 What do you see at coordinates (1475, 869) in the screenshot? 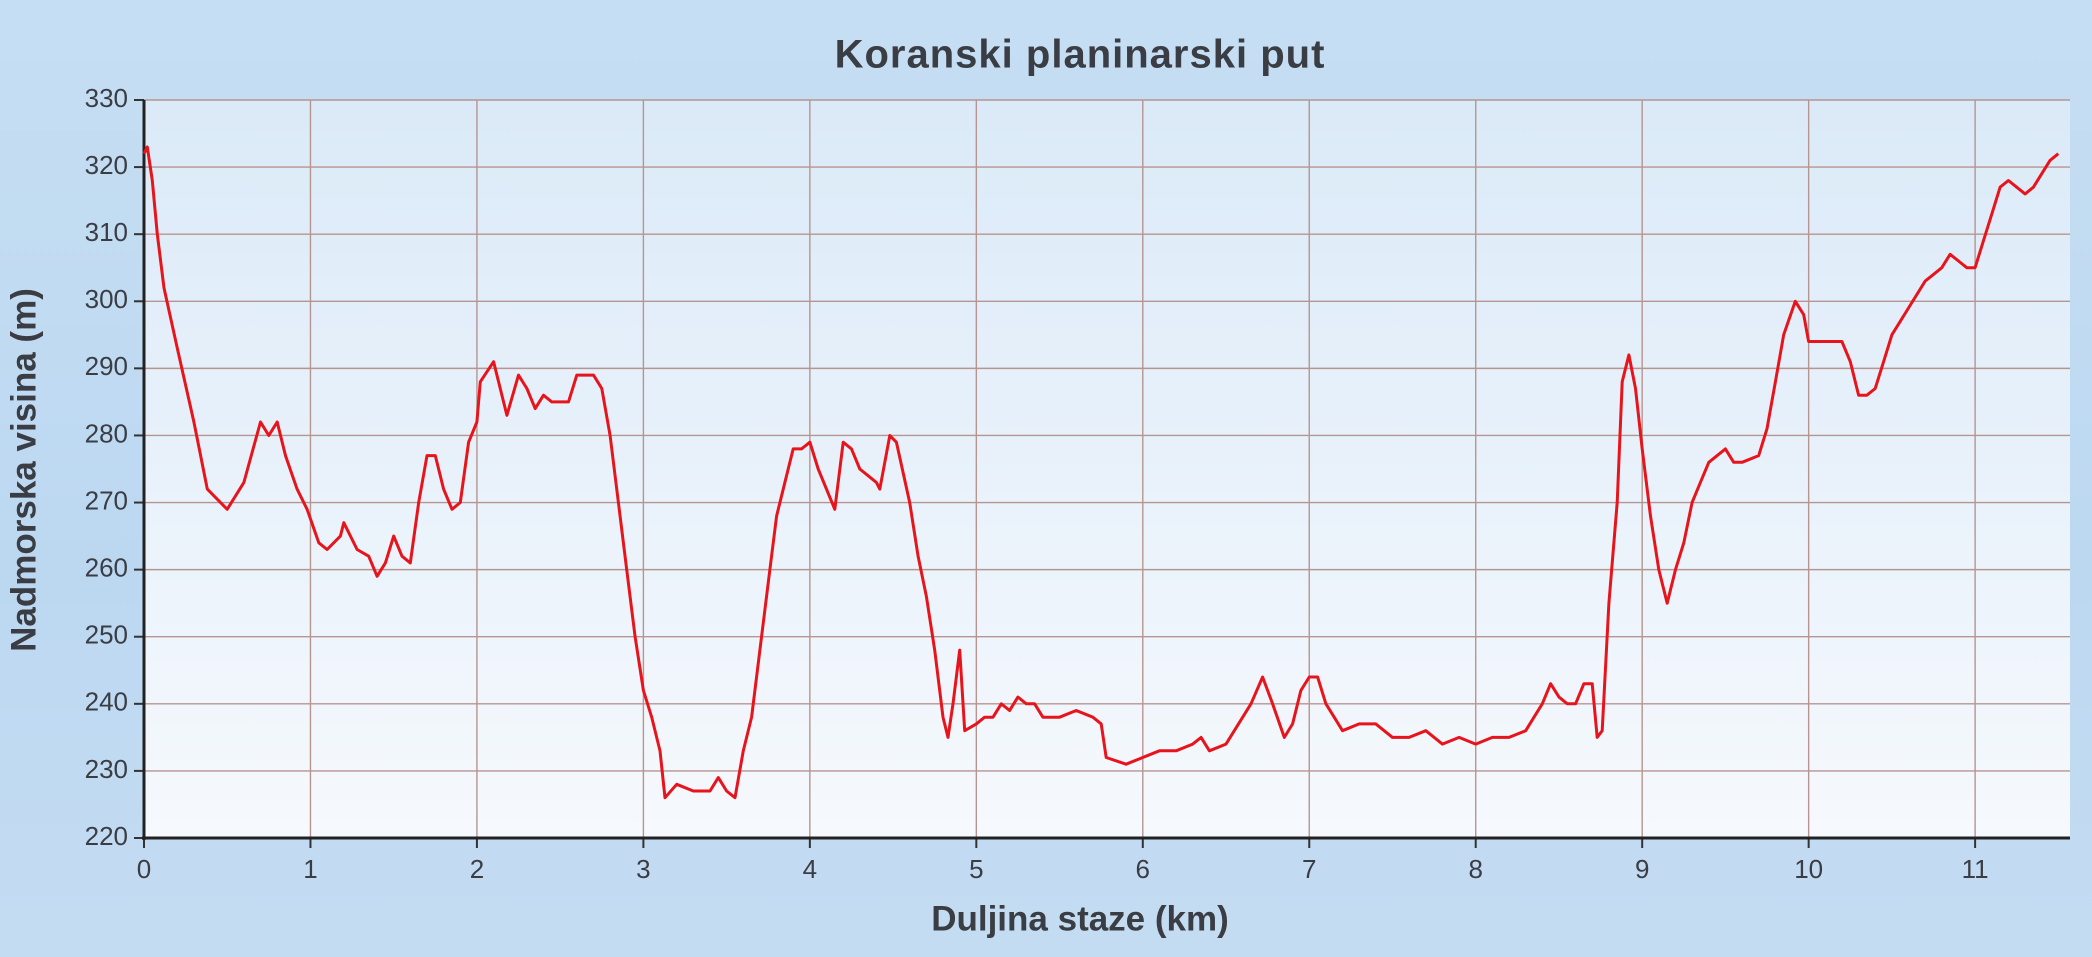
I see `x-tick-label: 8` at bounding box center [1475, 869].